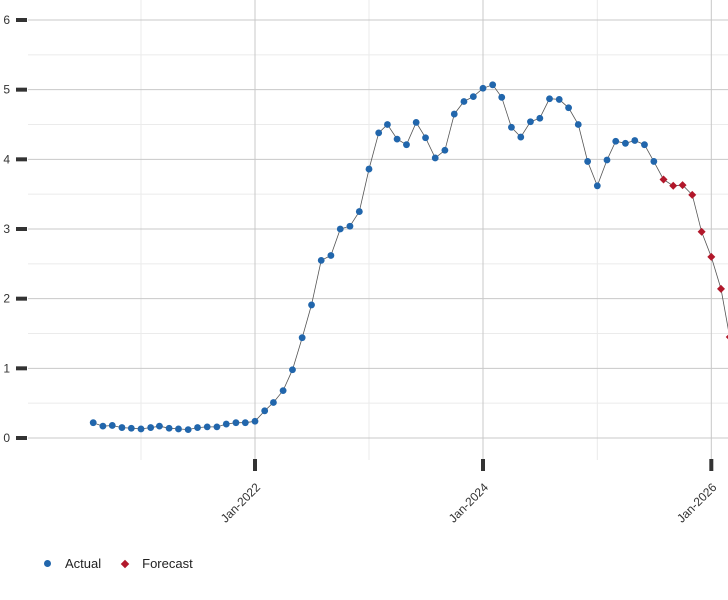 The width and height of the screenshot is (728, 600). I want to click on x-tick-label: Jan-2024, so click(469, 503).